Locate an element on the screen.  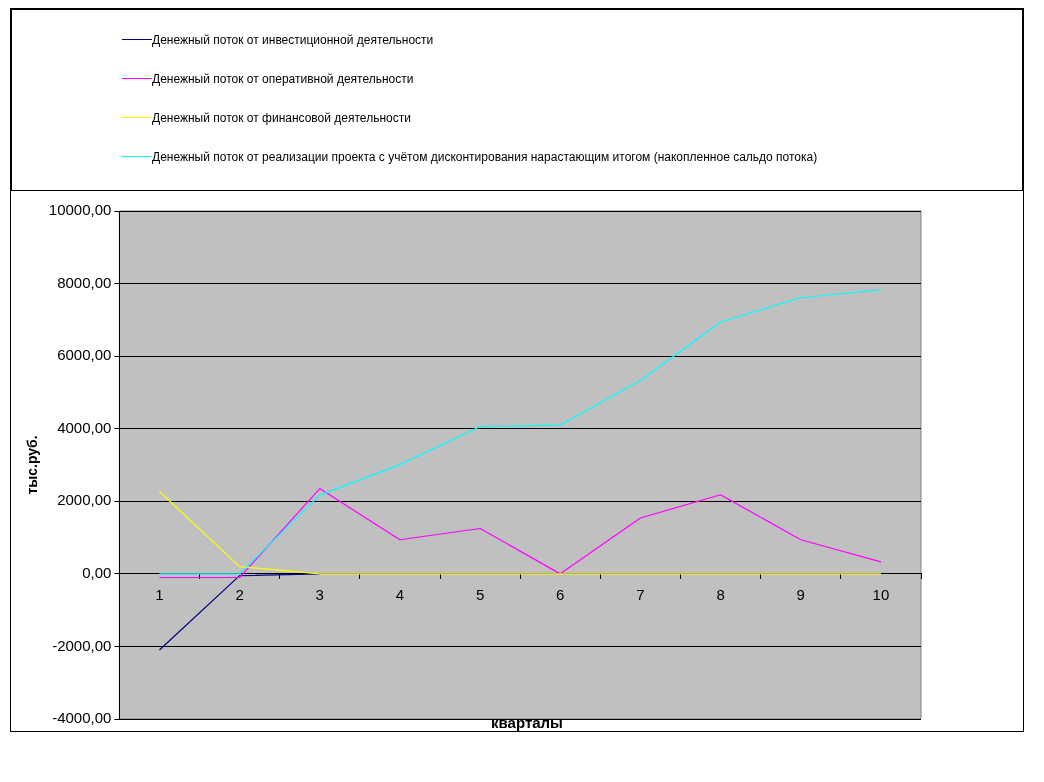
y-tick-label: -4000,00 is located at coordinates (82, 718).